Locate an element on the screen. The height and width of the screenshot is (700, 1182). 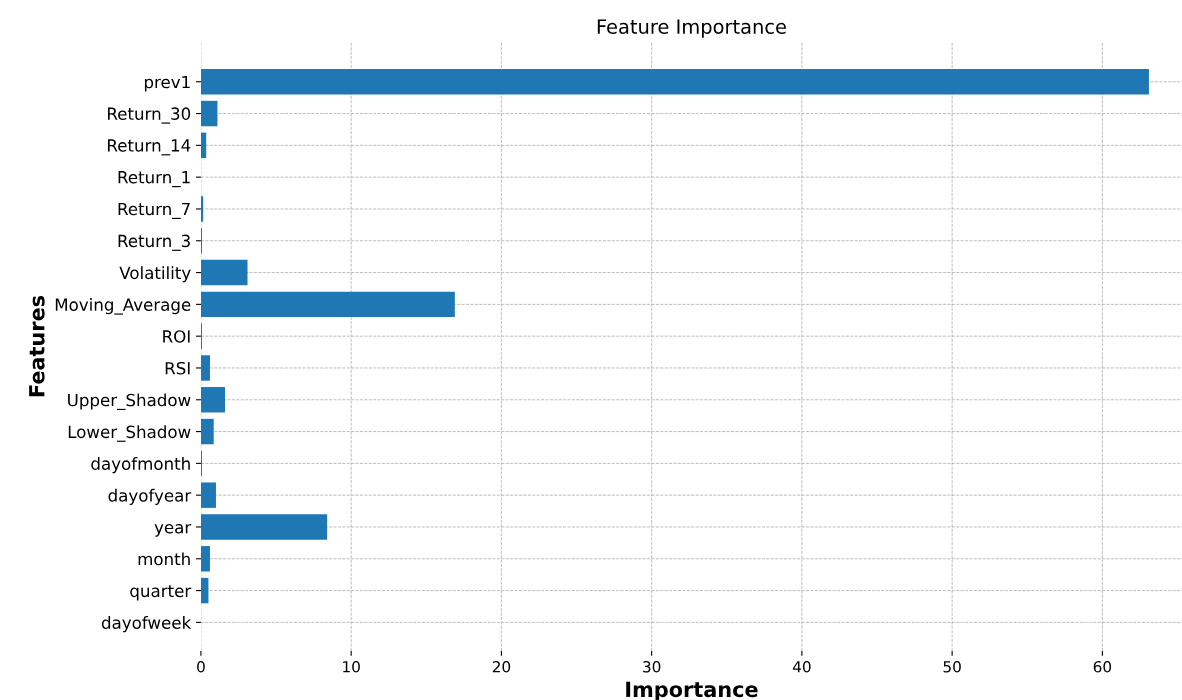
y-tick-label: Return_14 is located at coordinates (149, 147).